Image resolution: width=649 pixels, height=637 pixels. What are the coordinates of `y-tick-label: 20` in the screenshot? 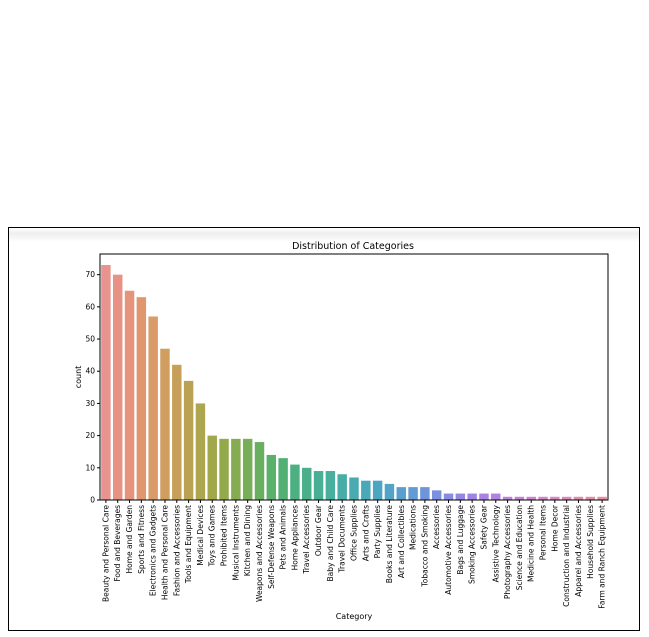 It's located at (90, 435).